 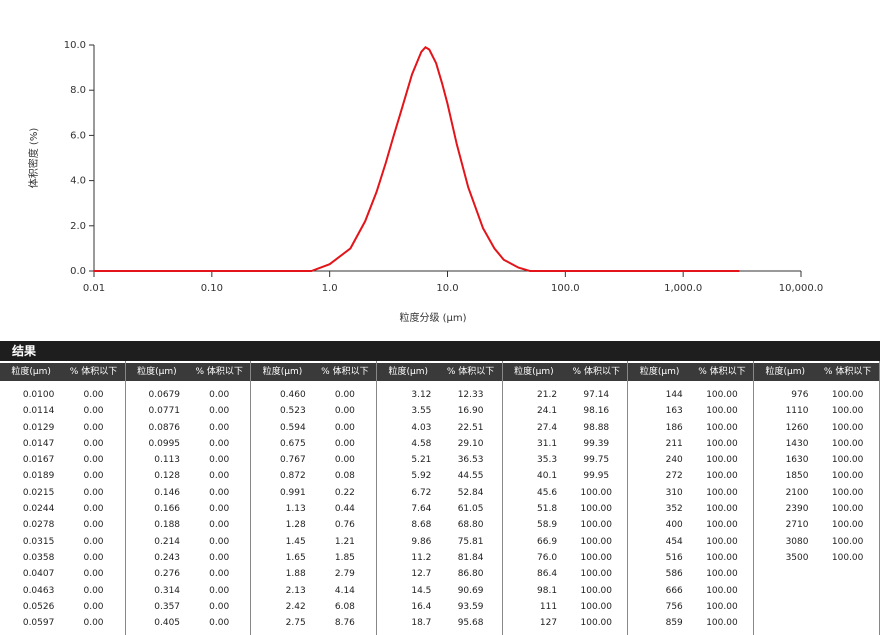 I want to click on table-cell: 0.0278, so click(x=38, y=525).